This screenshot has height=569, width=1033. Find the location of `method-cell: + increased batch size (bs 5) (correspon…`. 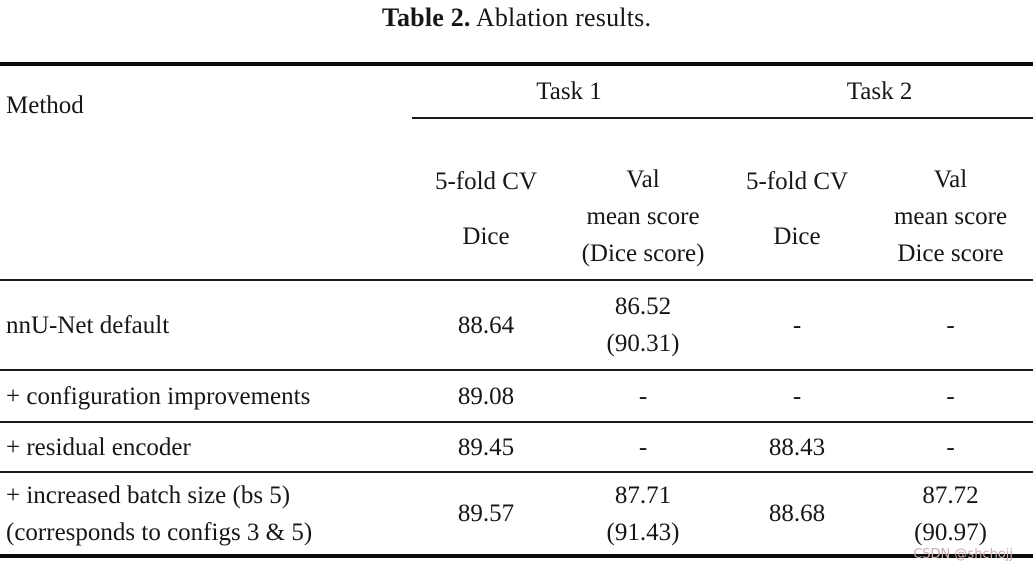

method-cell: + increased batch size (bs 5) (correspon… is located at coordinates (206, 514).